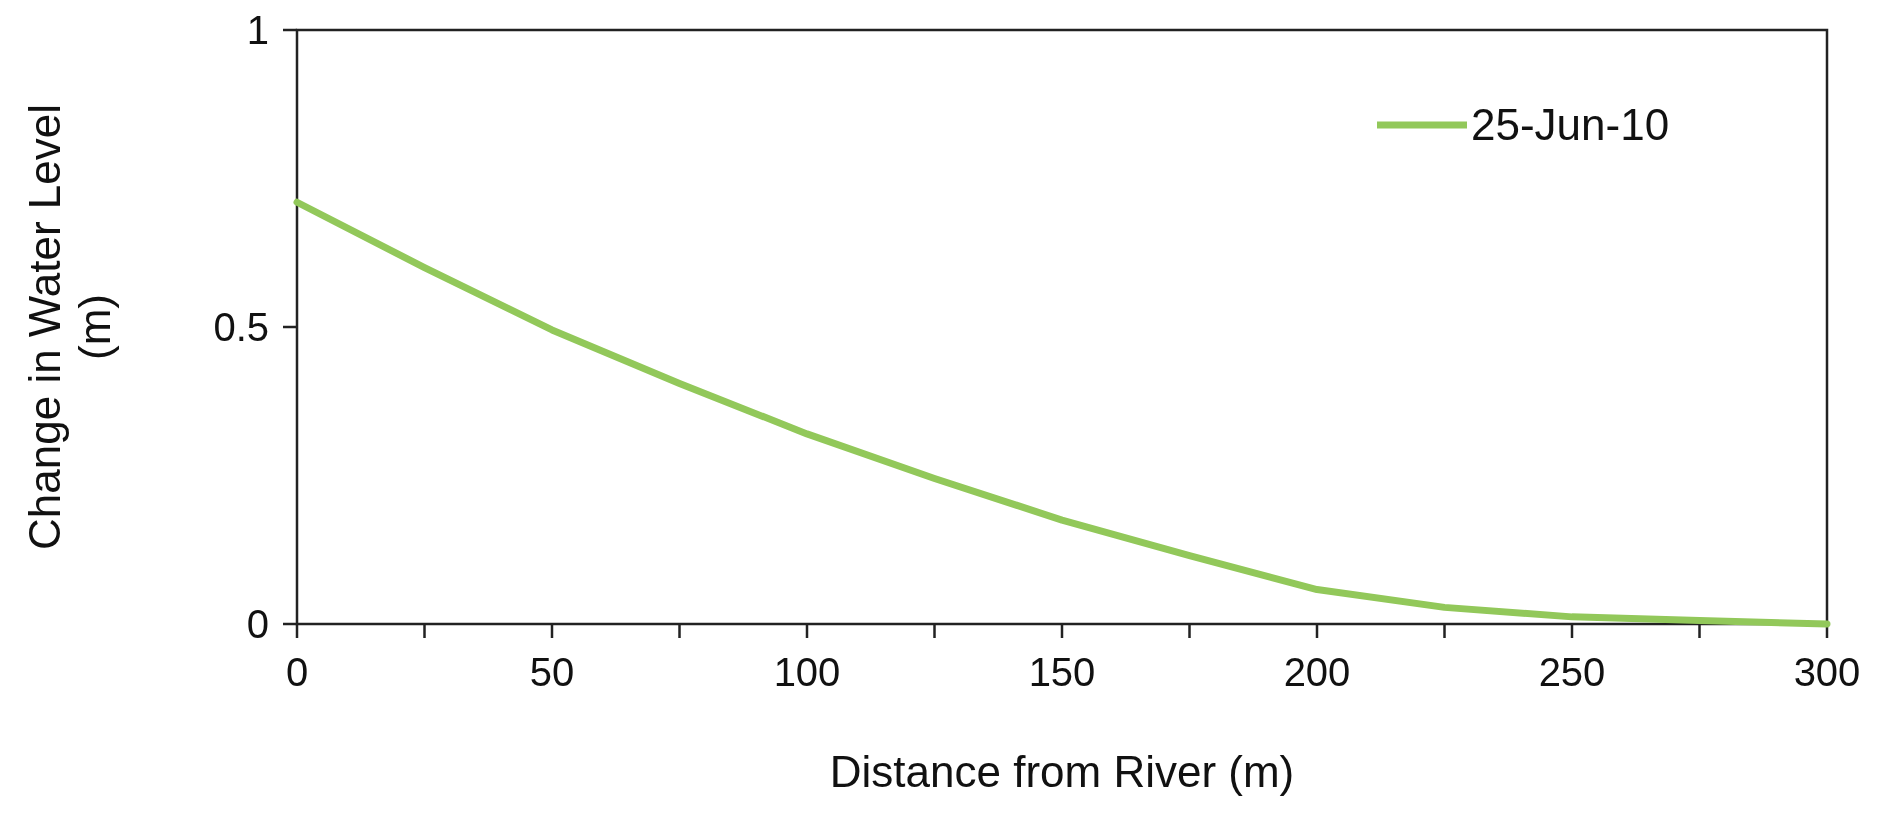 This screenshot has height=815, width=1879. I want to click on x-tick-label: 0, so click(297, 672).